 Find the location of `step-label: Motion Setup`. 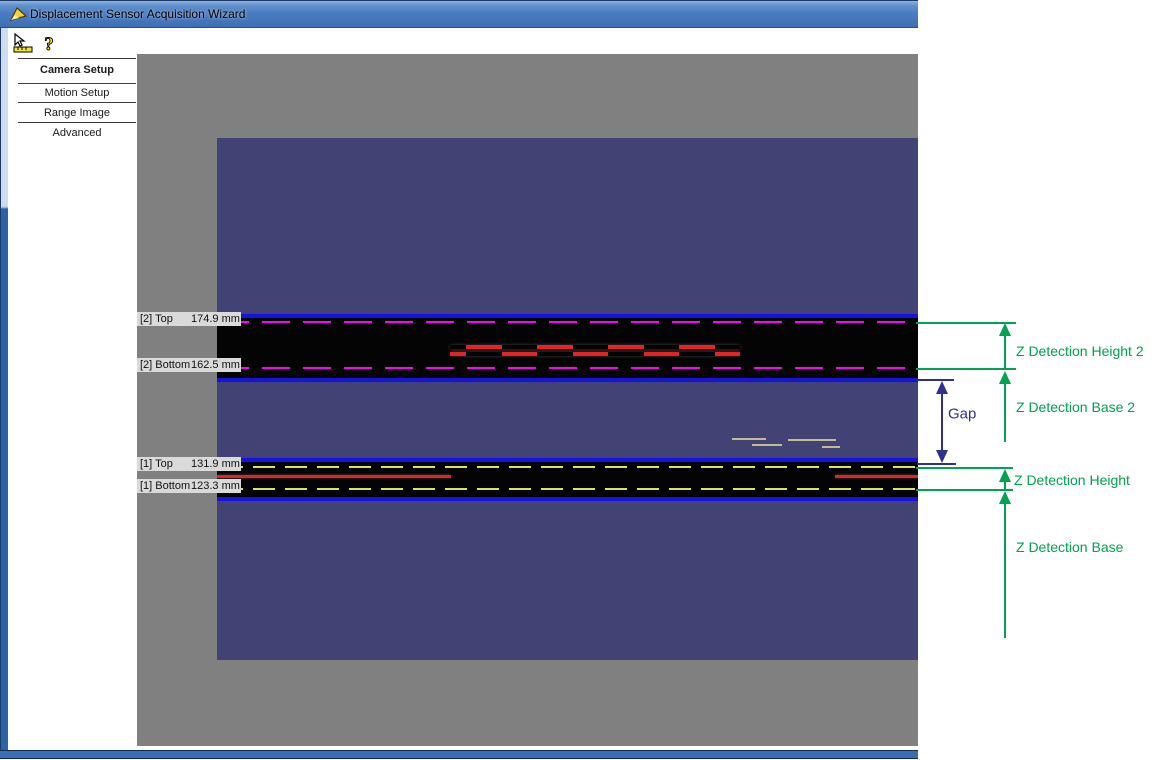

step-label: Motion Setup is located at coordinates (77, 93).